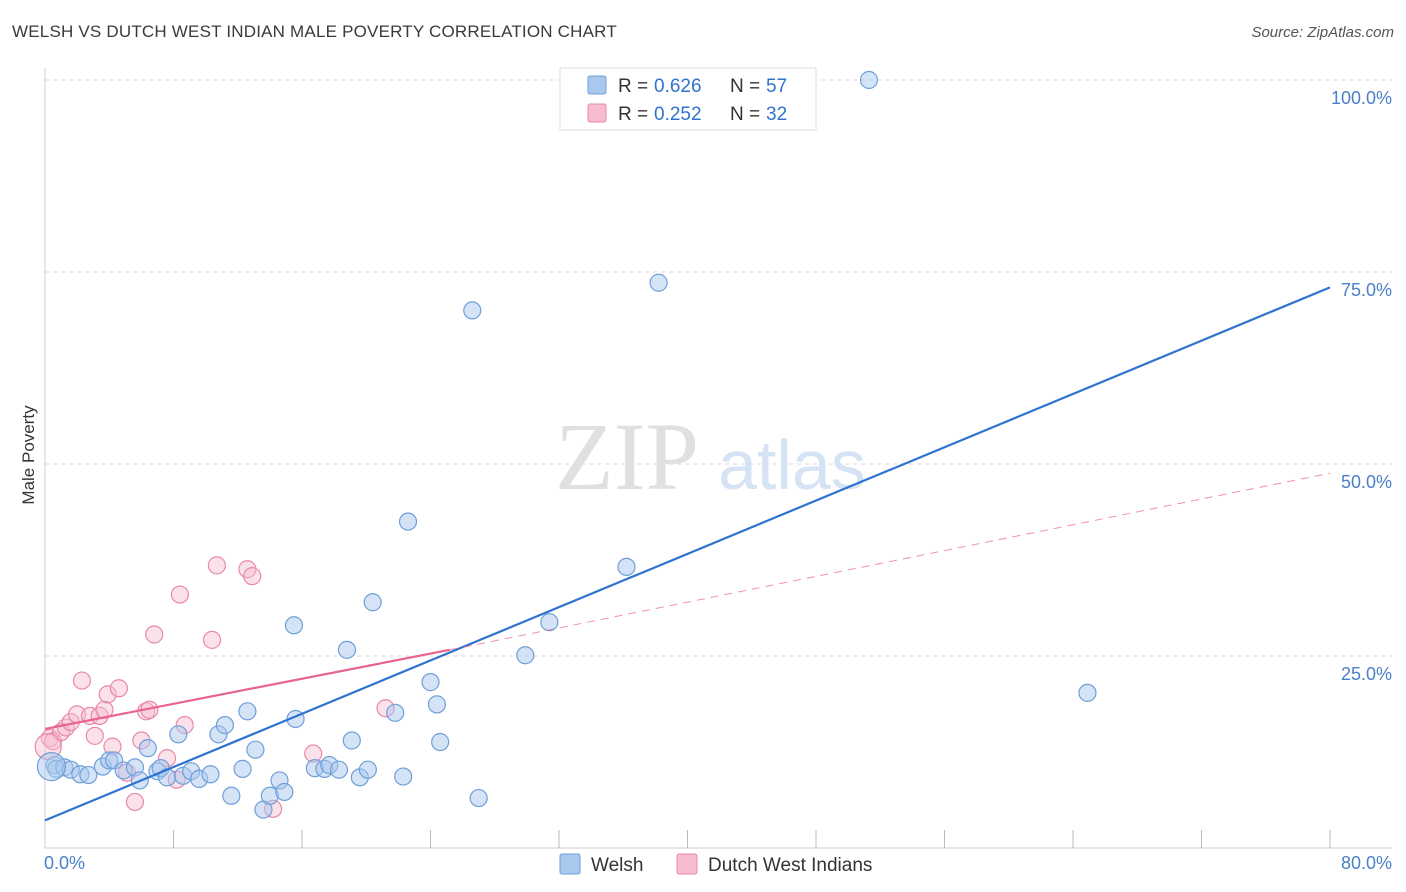 The width and height of the screenshot is (1406, 892). I want to click on source-label: Source: ZipAtlas.com, so click(1322, 32).